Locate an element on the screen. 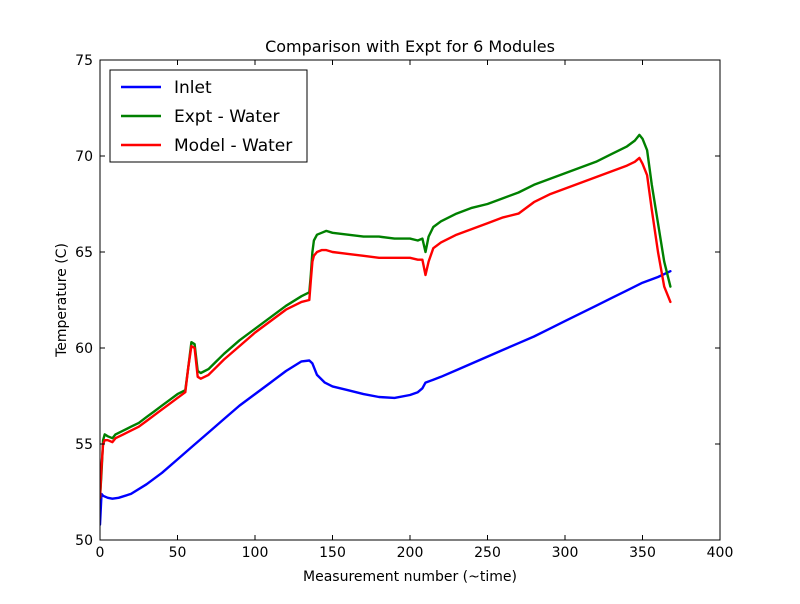 This screenshot has width=800, height=604. x-tick-label: 350 is located at coordinates (642, 553).